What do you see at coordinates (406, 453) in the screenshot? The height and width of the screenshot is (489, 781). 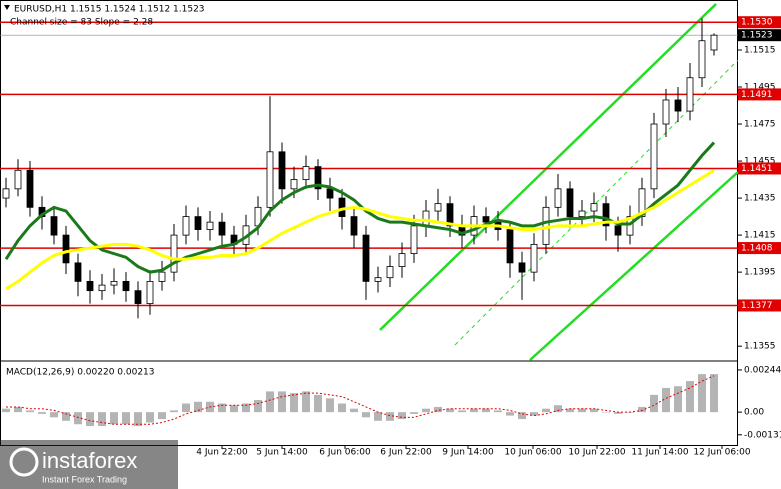 I see `x-tick-label: 6 Jun 22:00` at bounding box center [406, 453].